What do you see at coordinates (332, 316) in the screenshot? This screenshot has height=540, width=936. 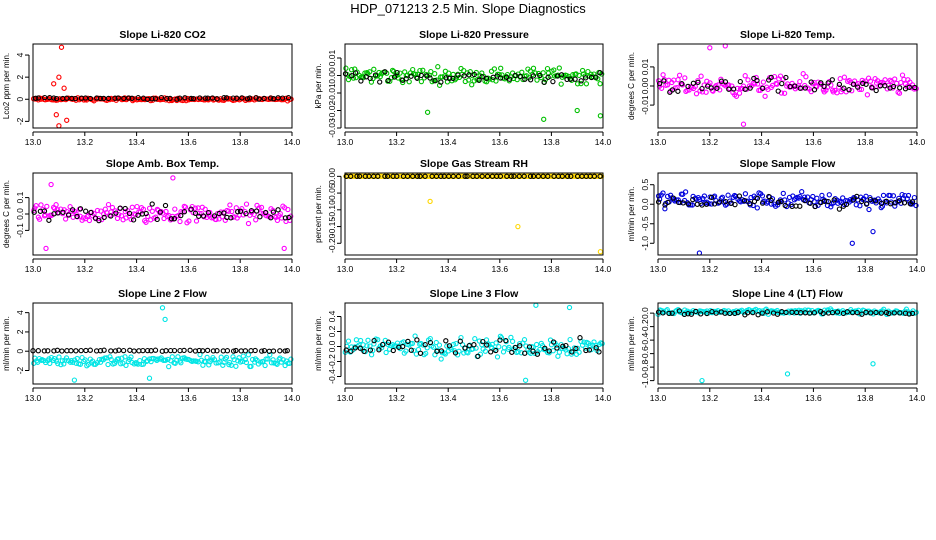 I see `y-tick-label: 0.4` at bounding box center [332, 316].